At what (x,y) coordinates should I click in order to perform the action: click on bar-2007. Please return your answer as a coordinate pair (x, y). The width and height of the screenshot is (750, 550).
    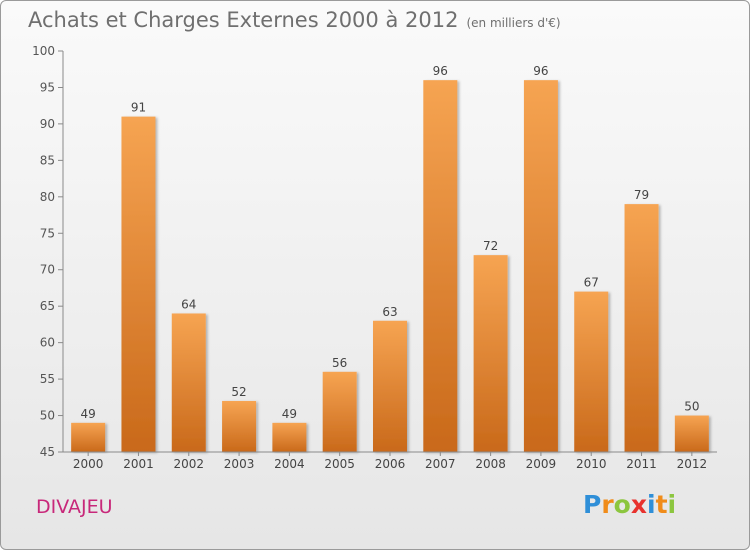
    Looking at the image, I should click on (440, 266).